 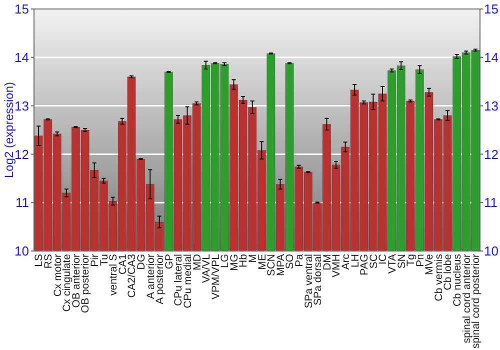 What do you see at coordinates (48, 261) in the screenshot?
I see `x-tick-label: RS` at bounding box center [48, 261].